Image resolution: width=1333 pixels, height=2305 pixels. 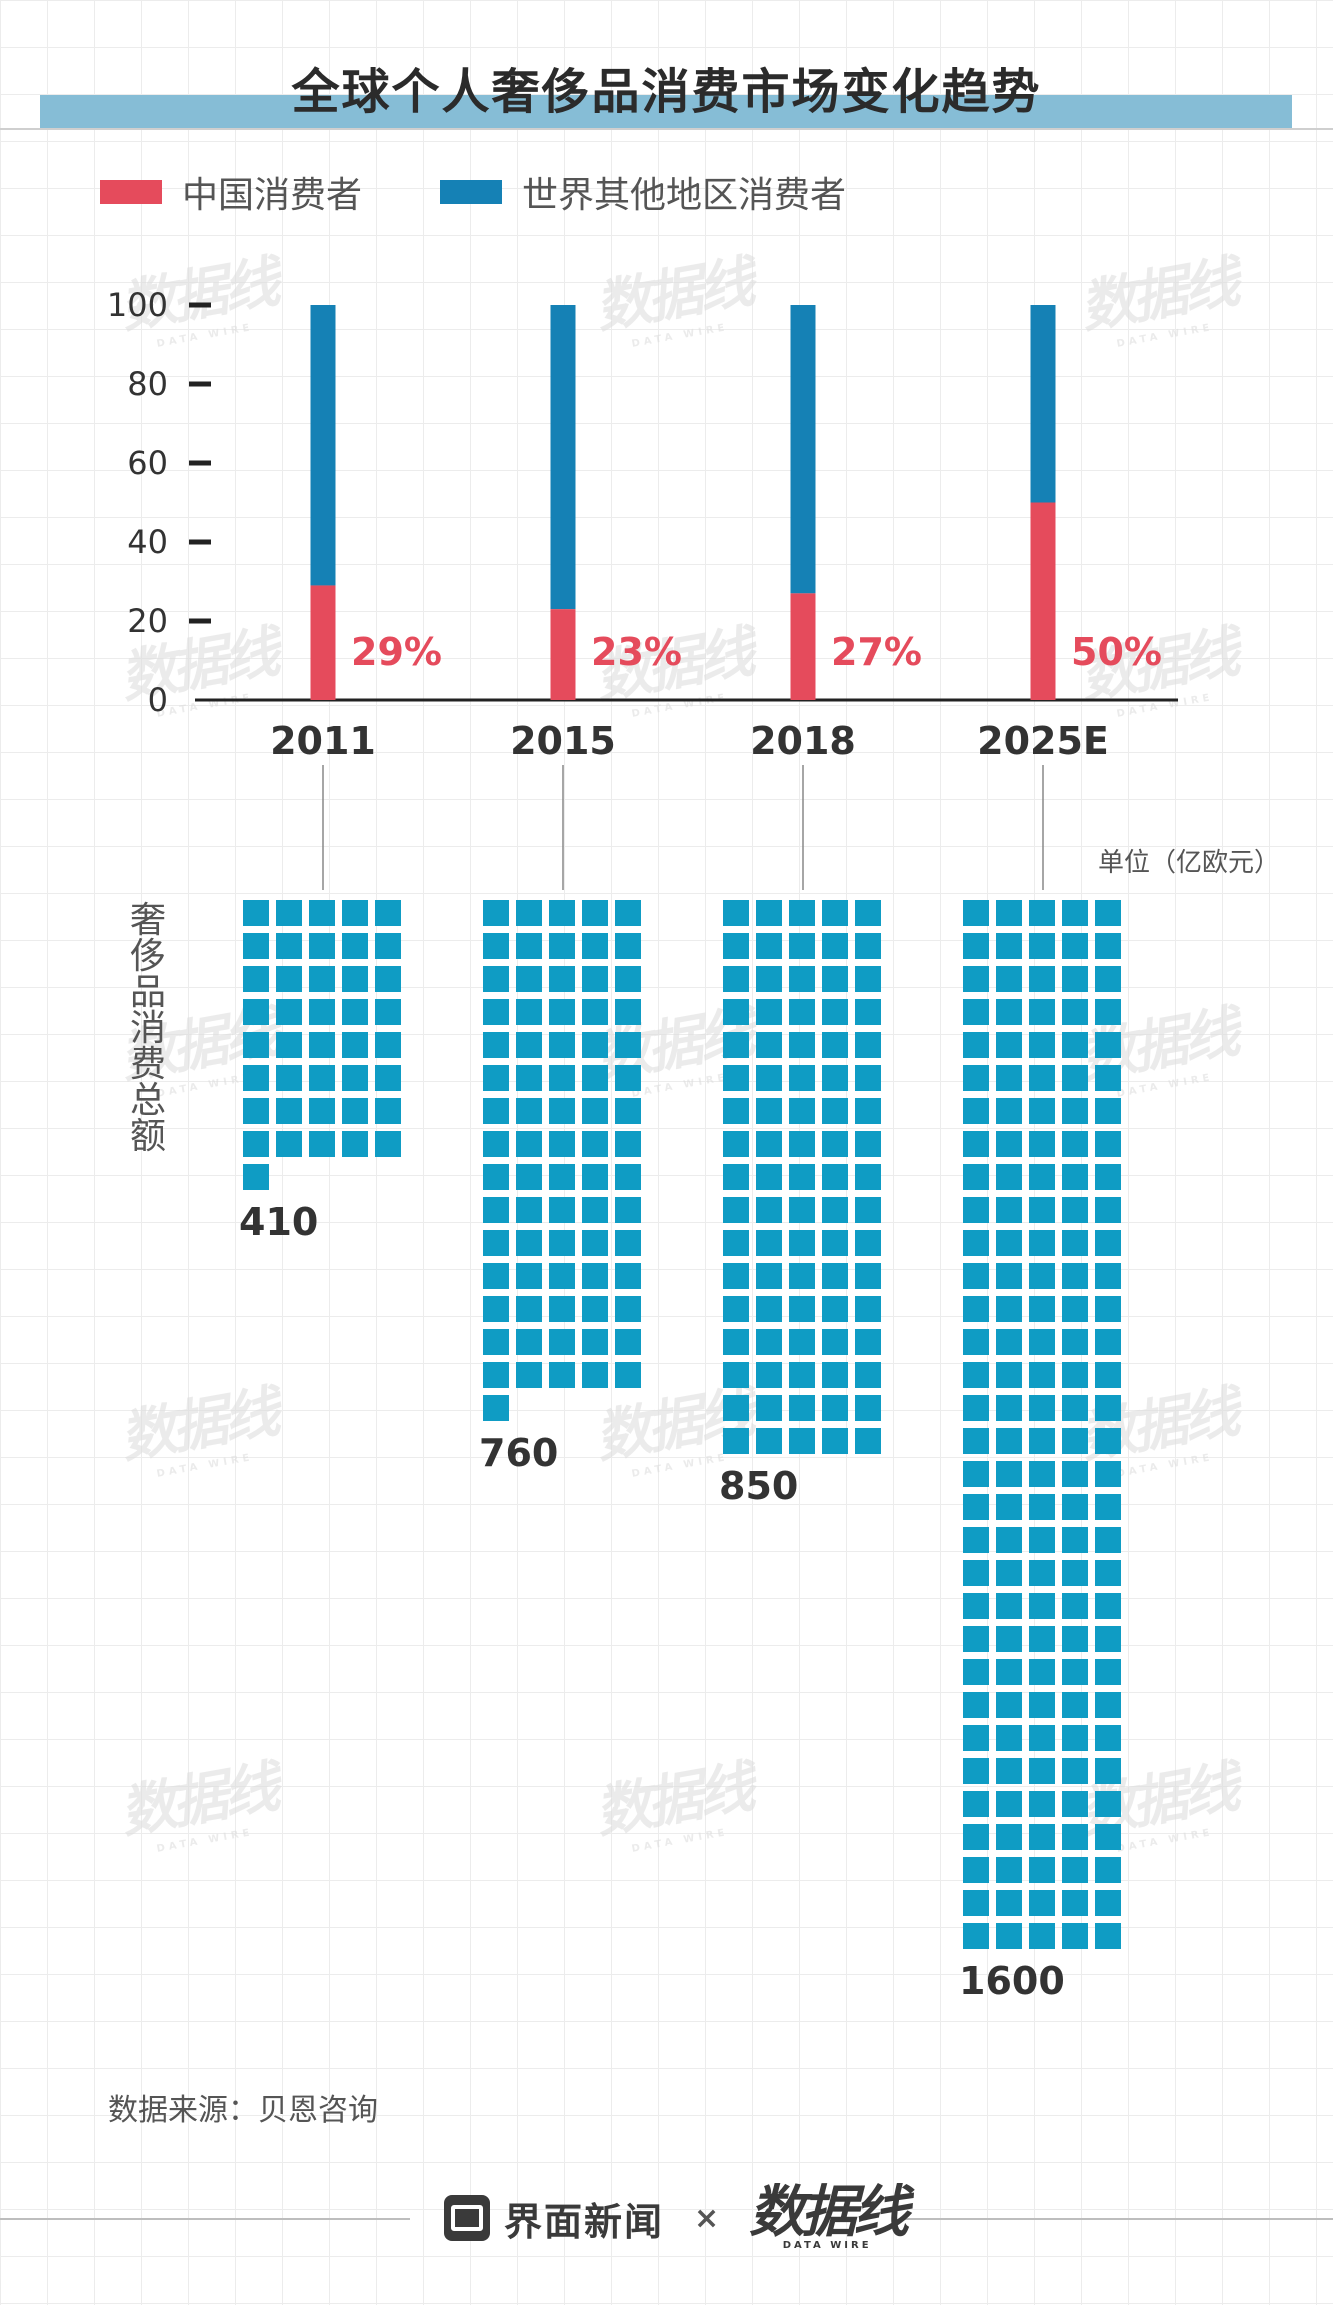 What do you see at coordinates (323, 445) in the screenshot?
I see `bar-rest-2011` at bounding box center [323, 445].